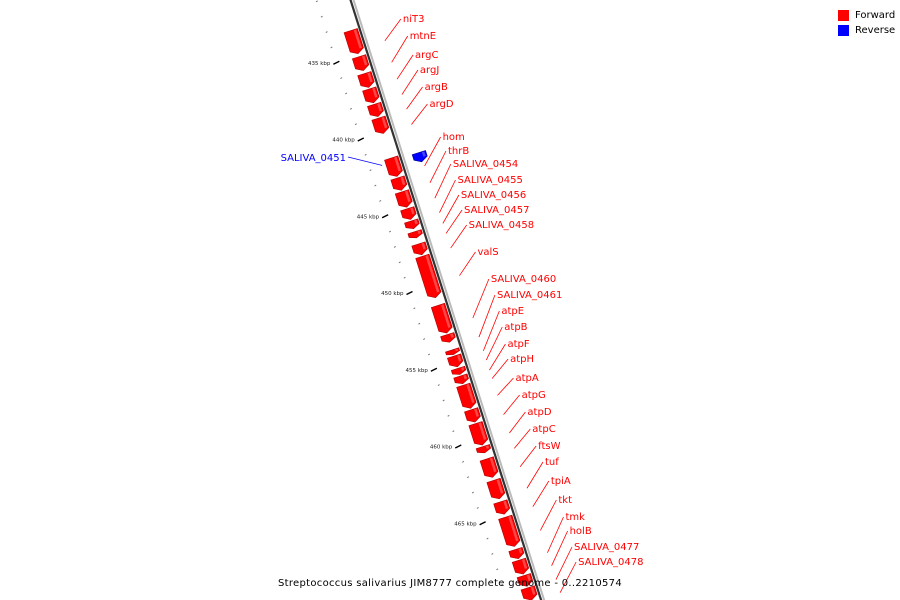  I want to click on gene-label: SALIVA_0458, so click(501, 225).